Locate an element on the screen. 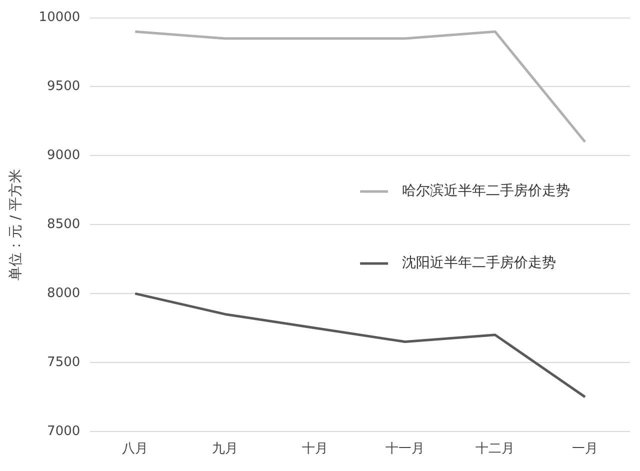 Image resolution: width=640 pixels, height=471 pixels. legend-label: 哈尔滨近半年二手房价走势 is located at coordinates (486, 191).